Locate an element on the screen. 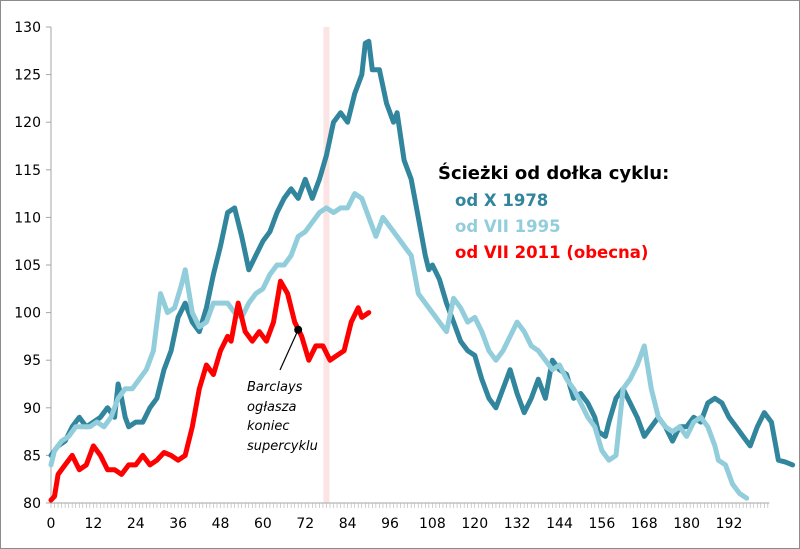  y-tick-label: 90 is located at coordinates (32, 409).